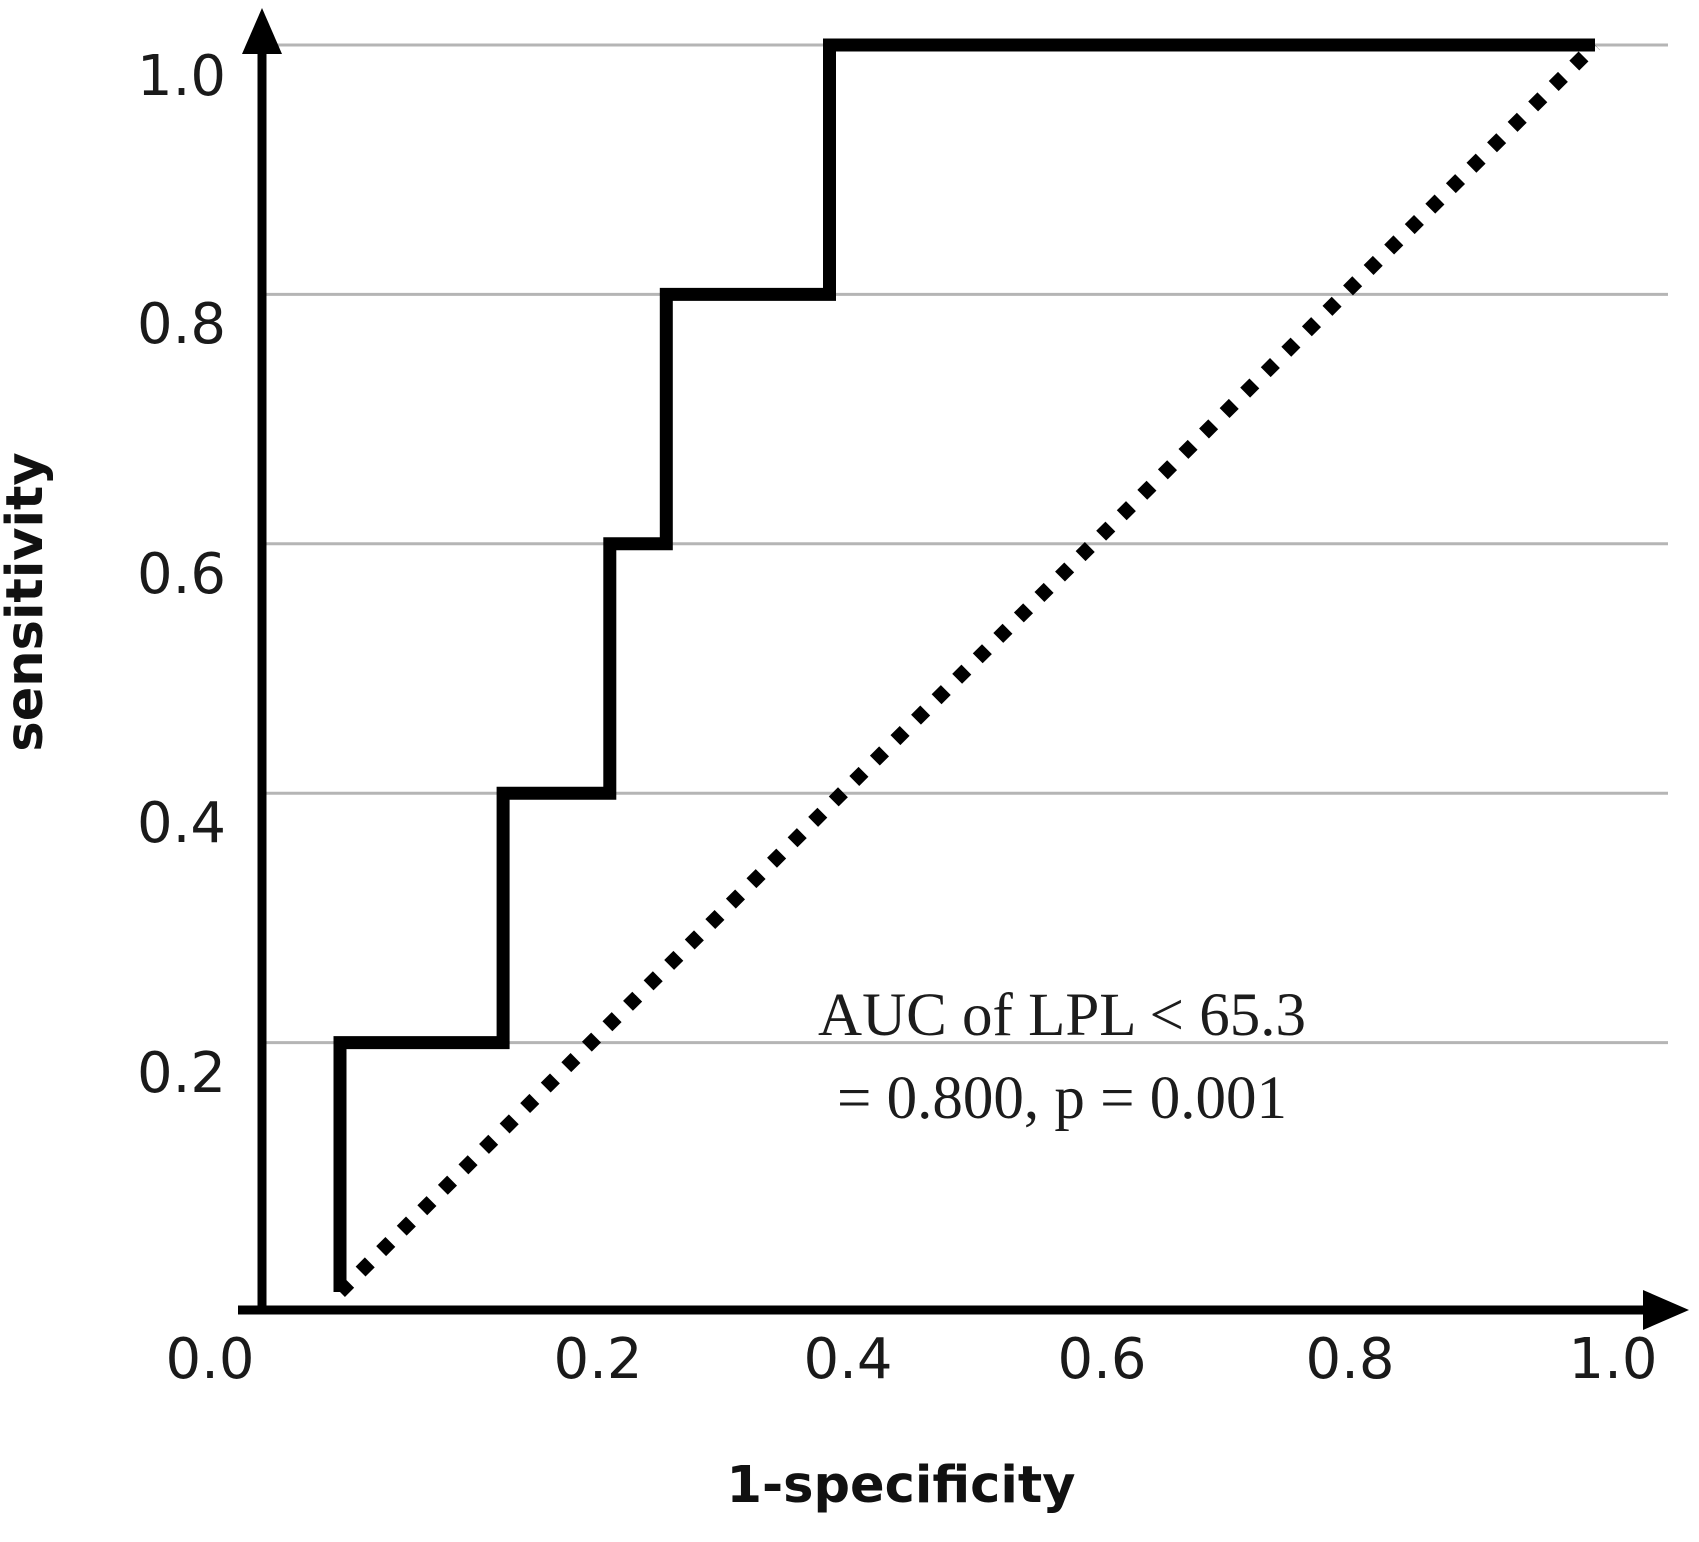 The height and width of the screenshot is (1542, 1699). What do you see at coordinates (181, 324) in the screenshot?
I see `y-tick-0.8: 0.8` at bounding box center [181, 324].